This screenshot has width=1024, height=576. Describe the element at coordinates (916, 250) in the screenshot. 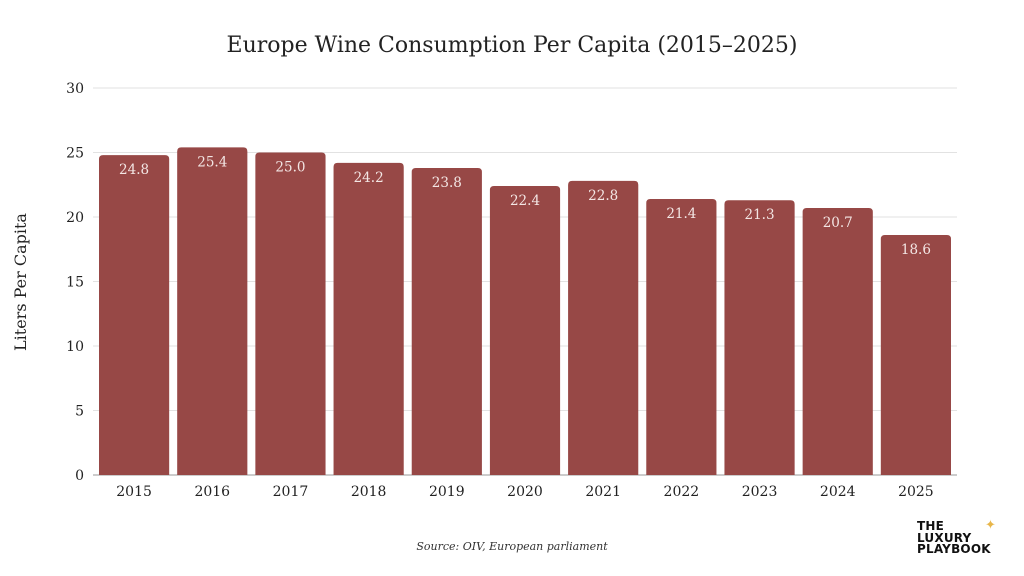

I see `data-label: 18.6` at that location.